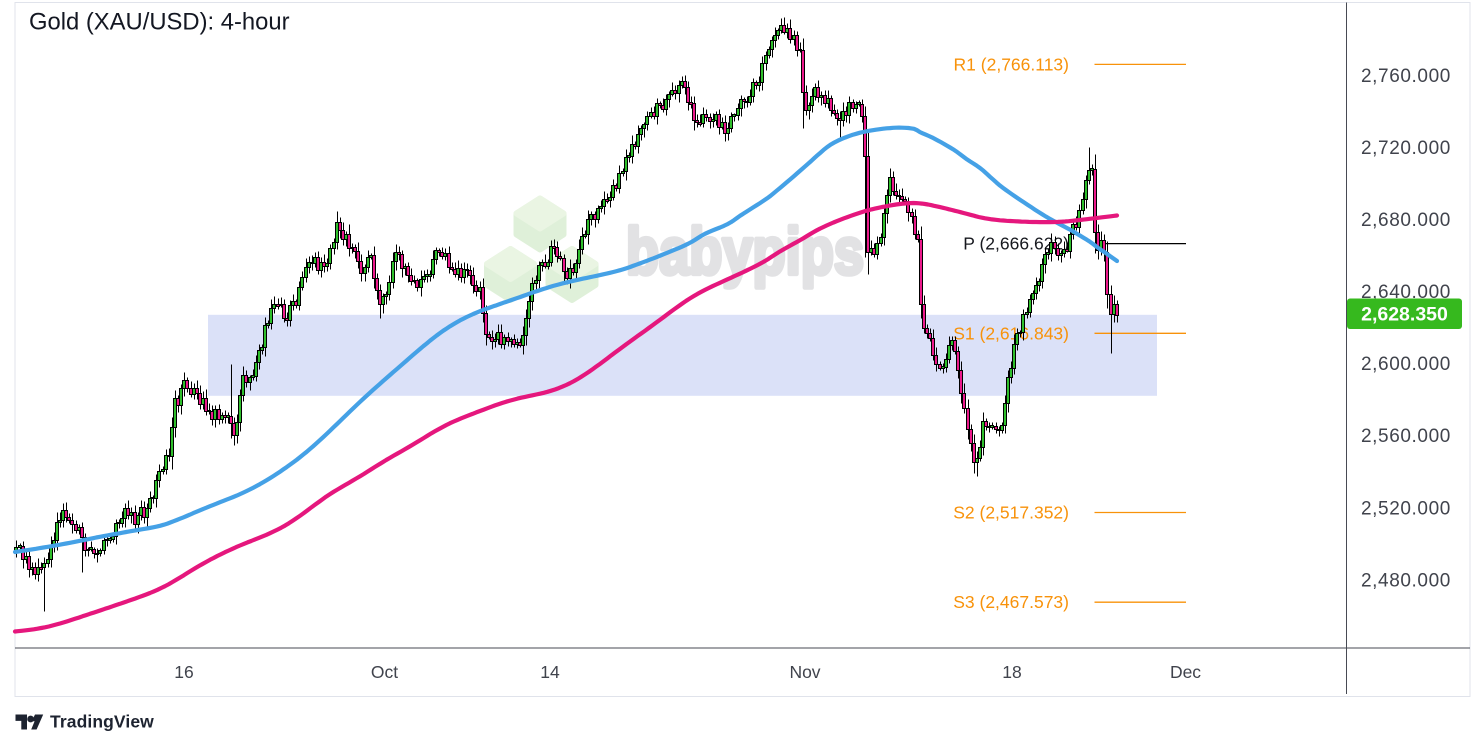  Describe the element at coordinates (183, 672) in the screenshot. I see `svg-text: 16` at that location.